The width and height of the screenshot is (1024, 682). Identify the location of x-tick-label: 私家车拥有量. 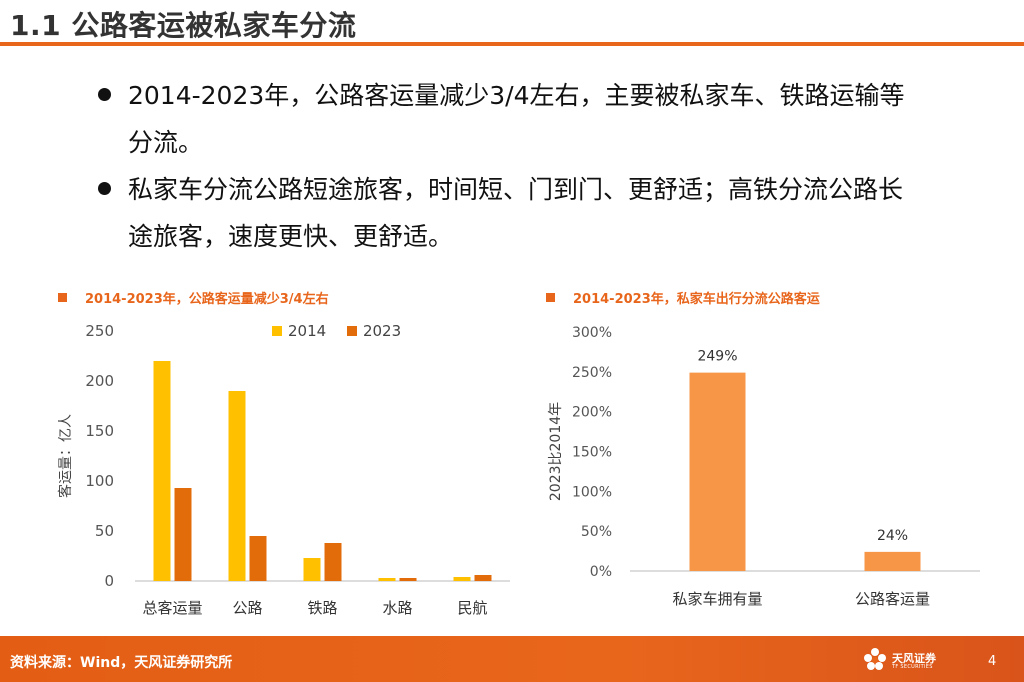
(717, 599).